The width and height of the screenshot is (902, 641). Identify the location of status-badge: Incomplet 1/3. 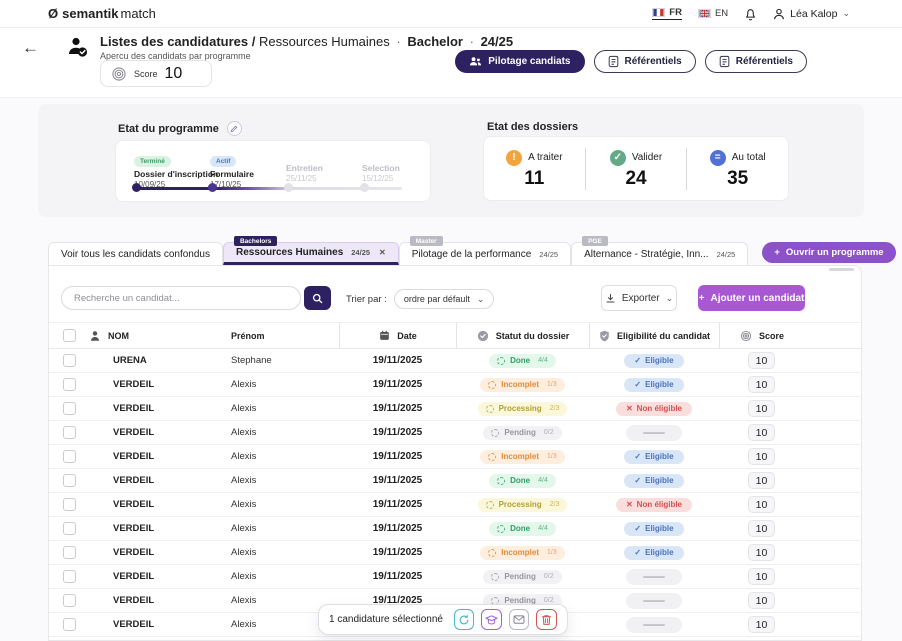
(522, 552).